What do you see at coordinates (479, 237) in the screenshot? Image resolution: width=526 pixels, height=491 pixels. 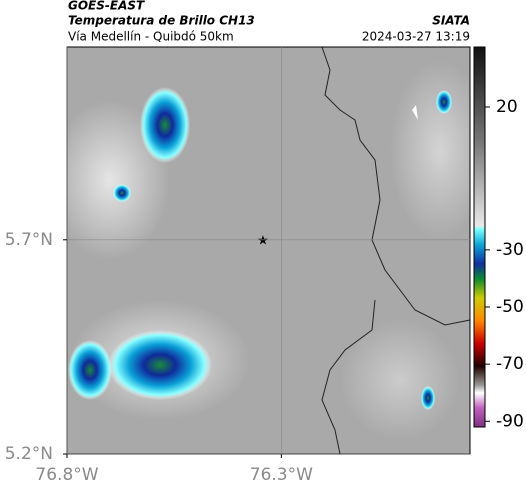 I see `colorbar` at bounding box center [479, 237].